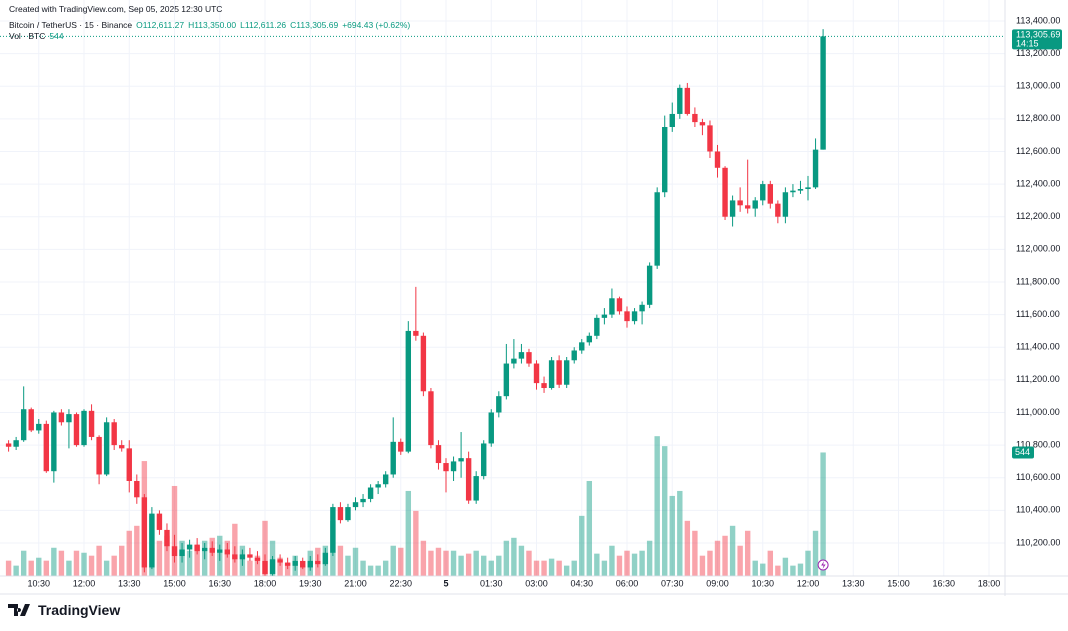  What do you see at coordinates (898, 583) in the screenshot?
I see `x-tick-label: 15:00` at bounding box center [898, 583].